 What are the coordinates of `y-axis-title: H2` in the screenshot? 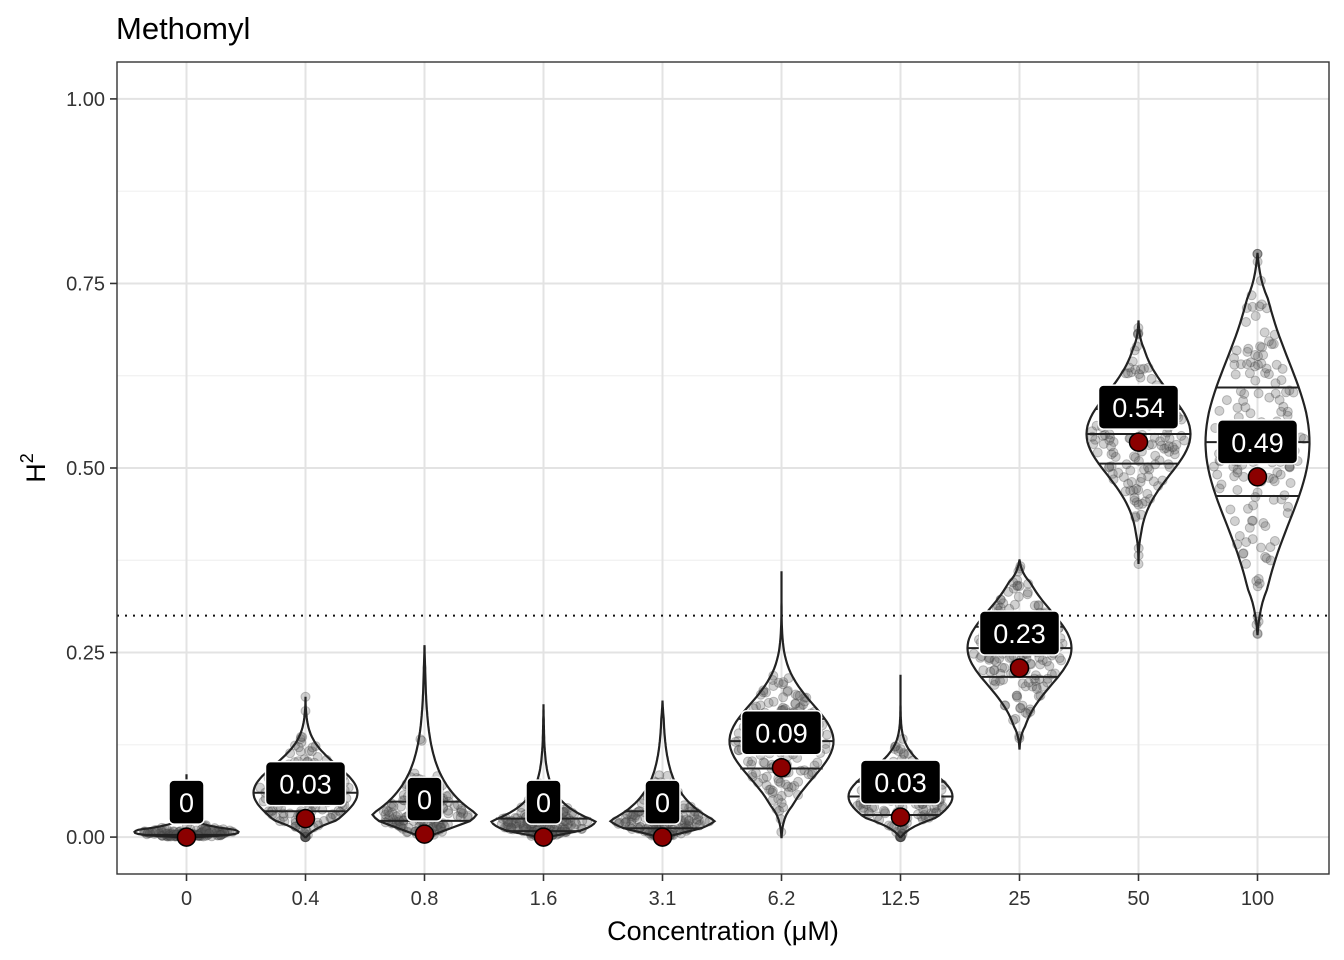 It's located at (34, 468).